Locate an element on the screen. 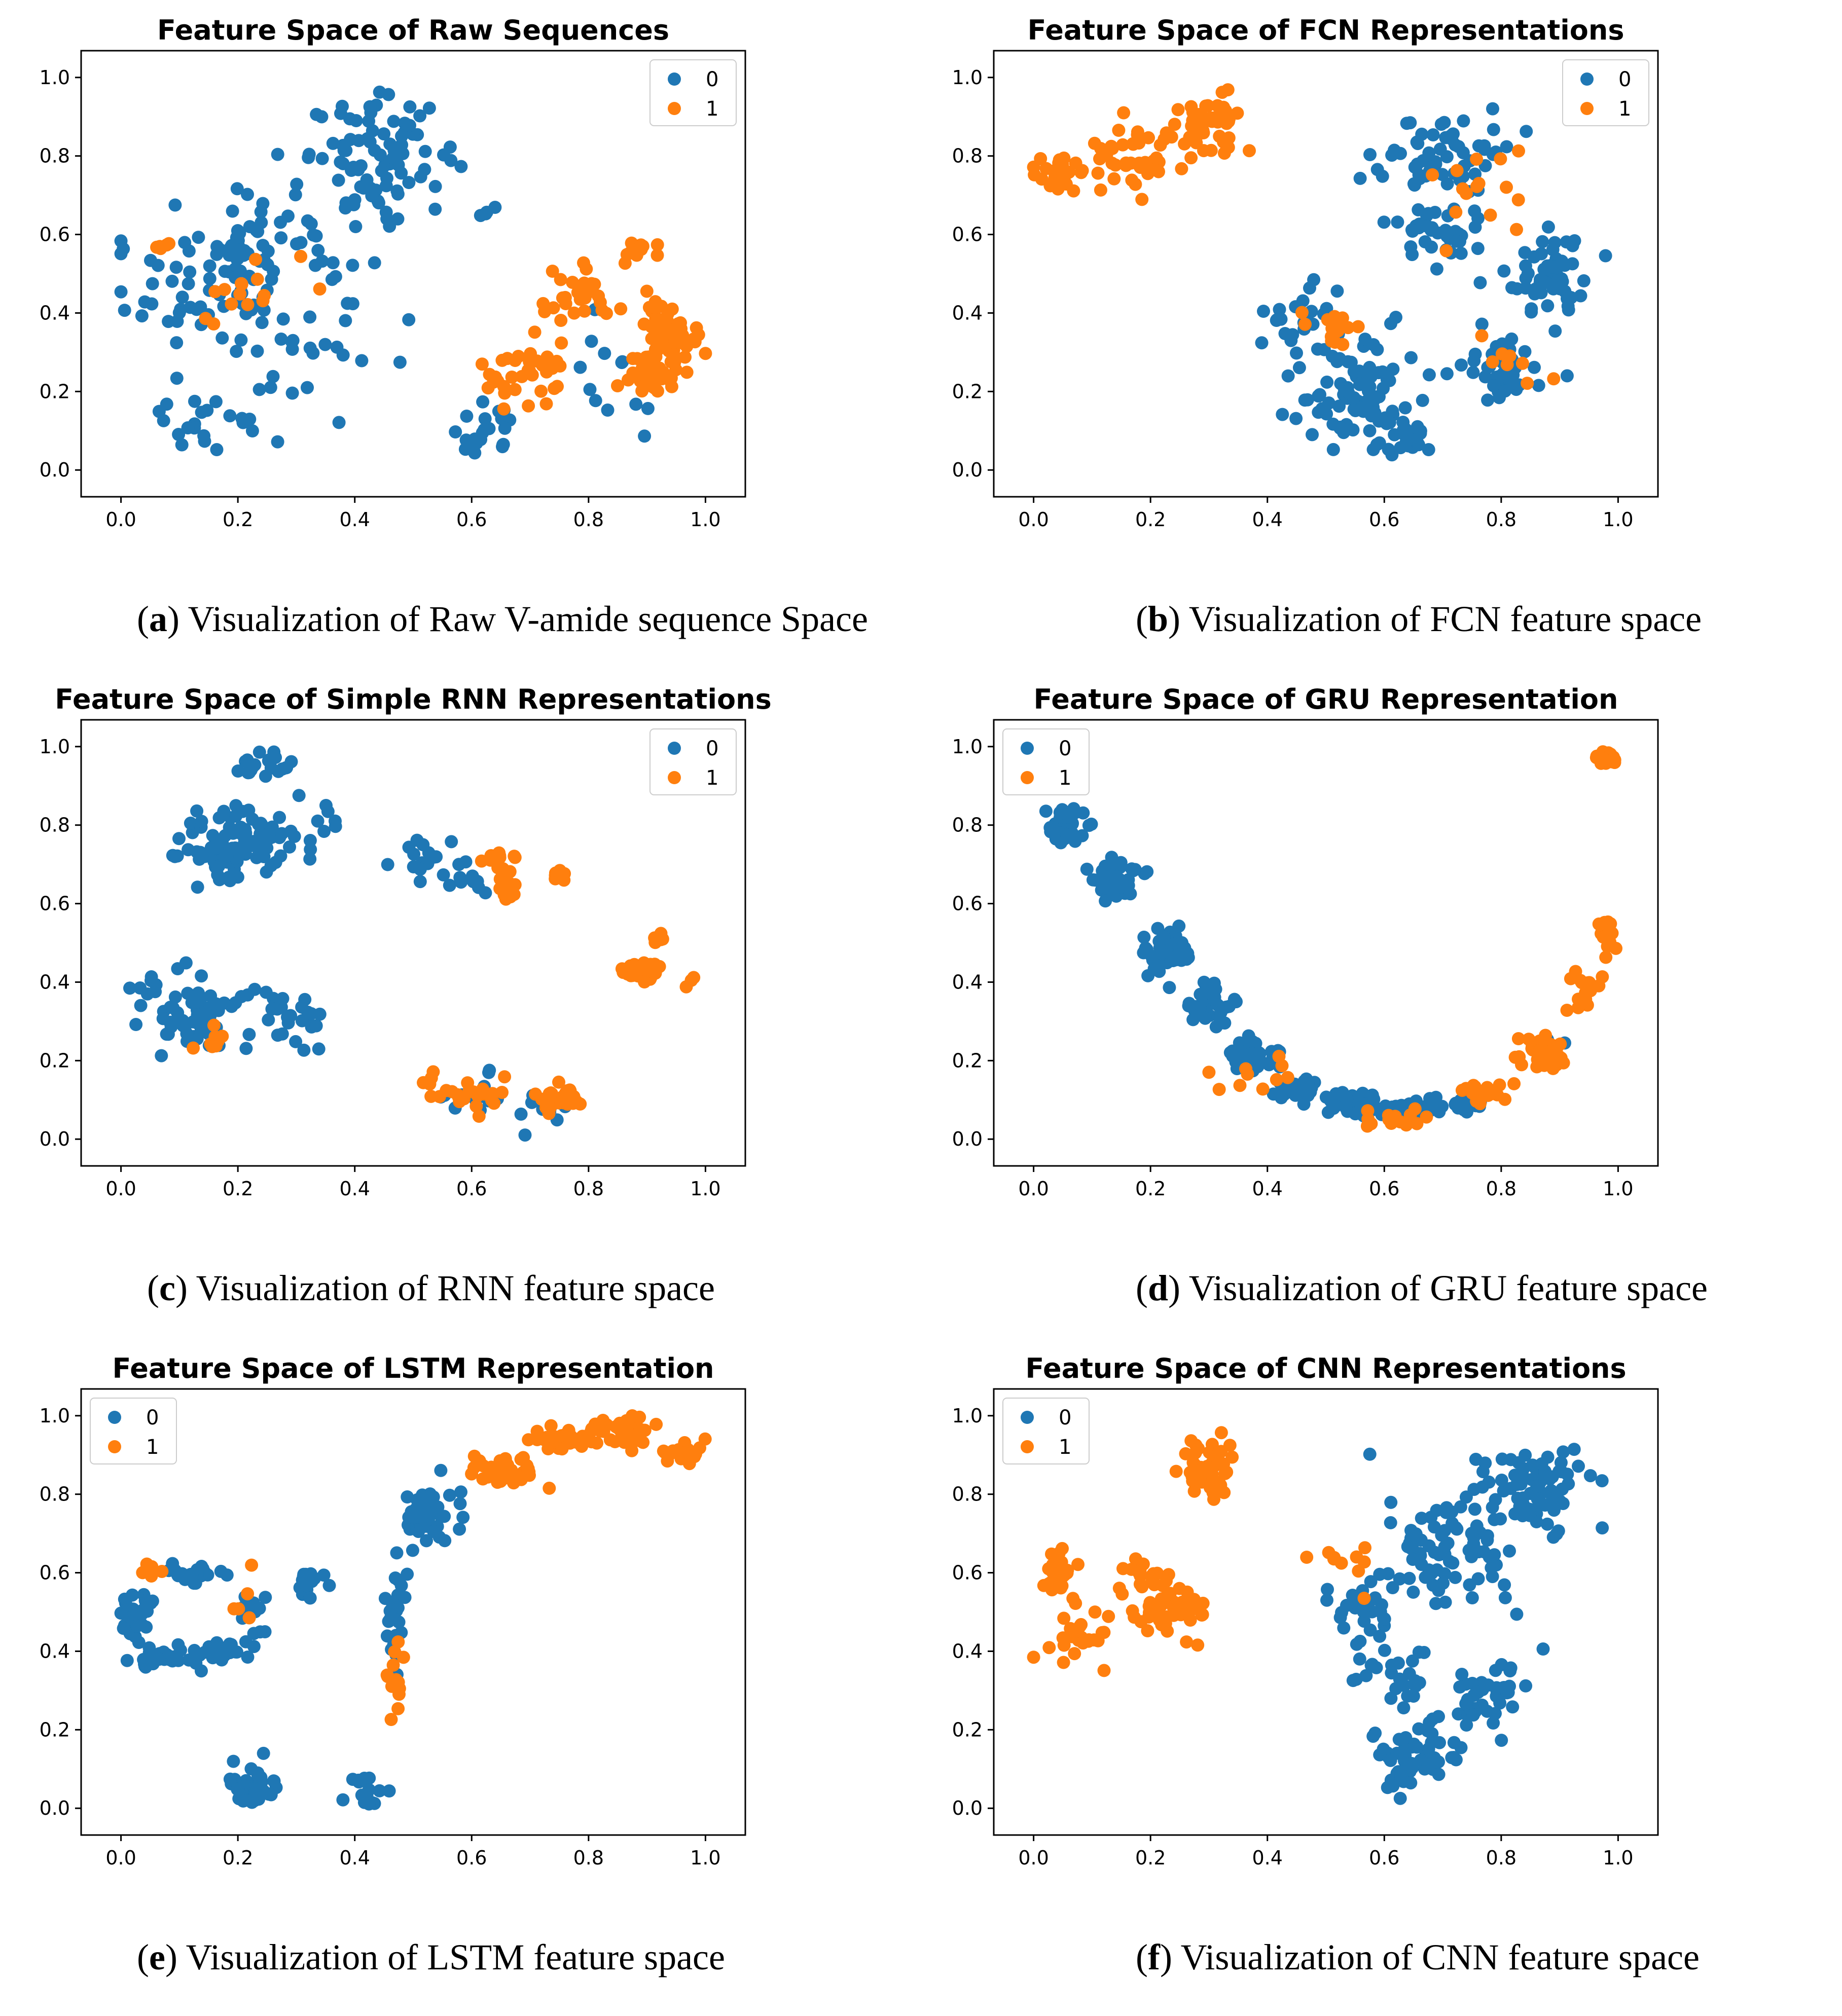 The height and width of the screenshot is (2016, 1842). caption-label-a: a is located at coordinates (158, 619).